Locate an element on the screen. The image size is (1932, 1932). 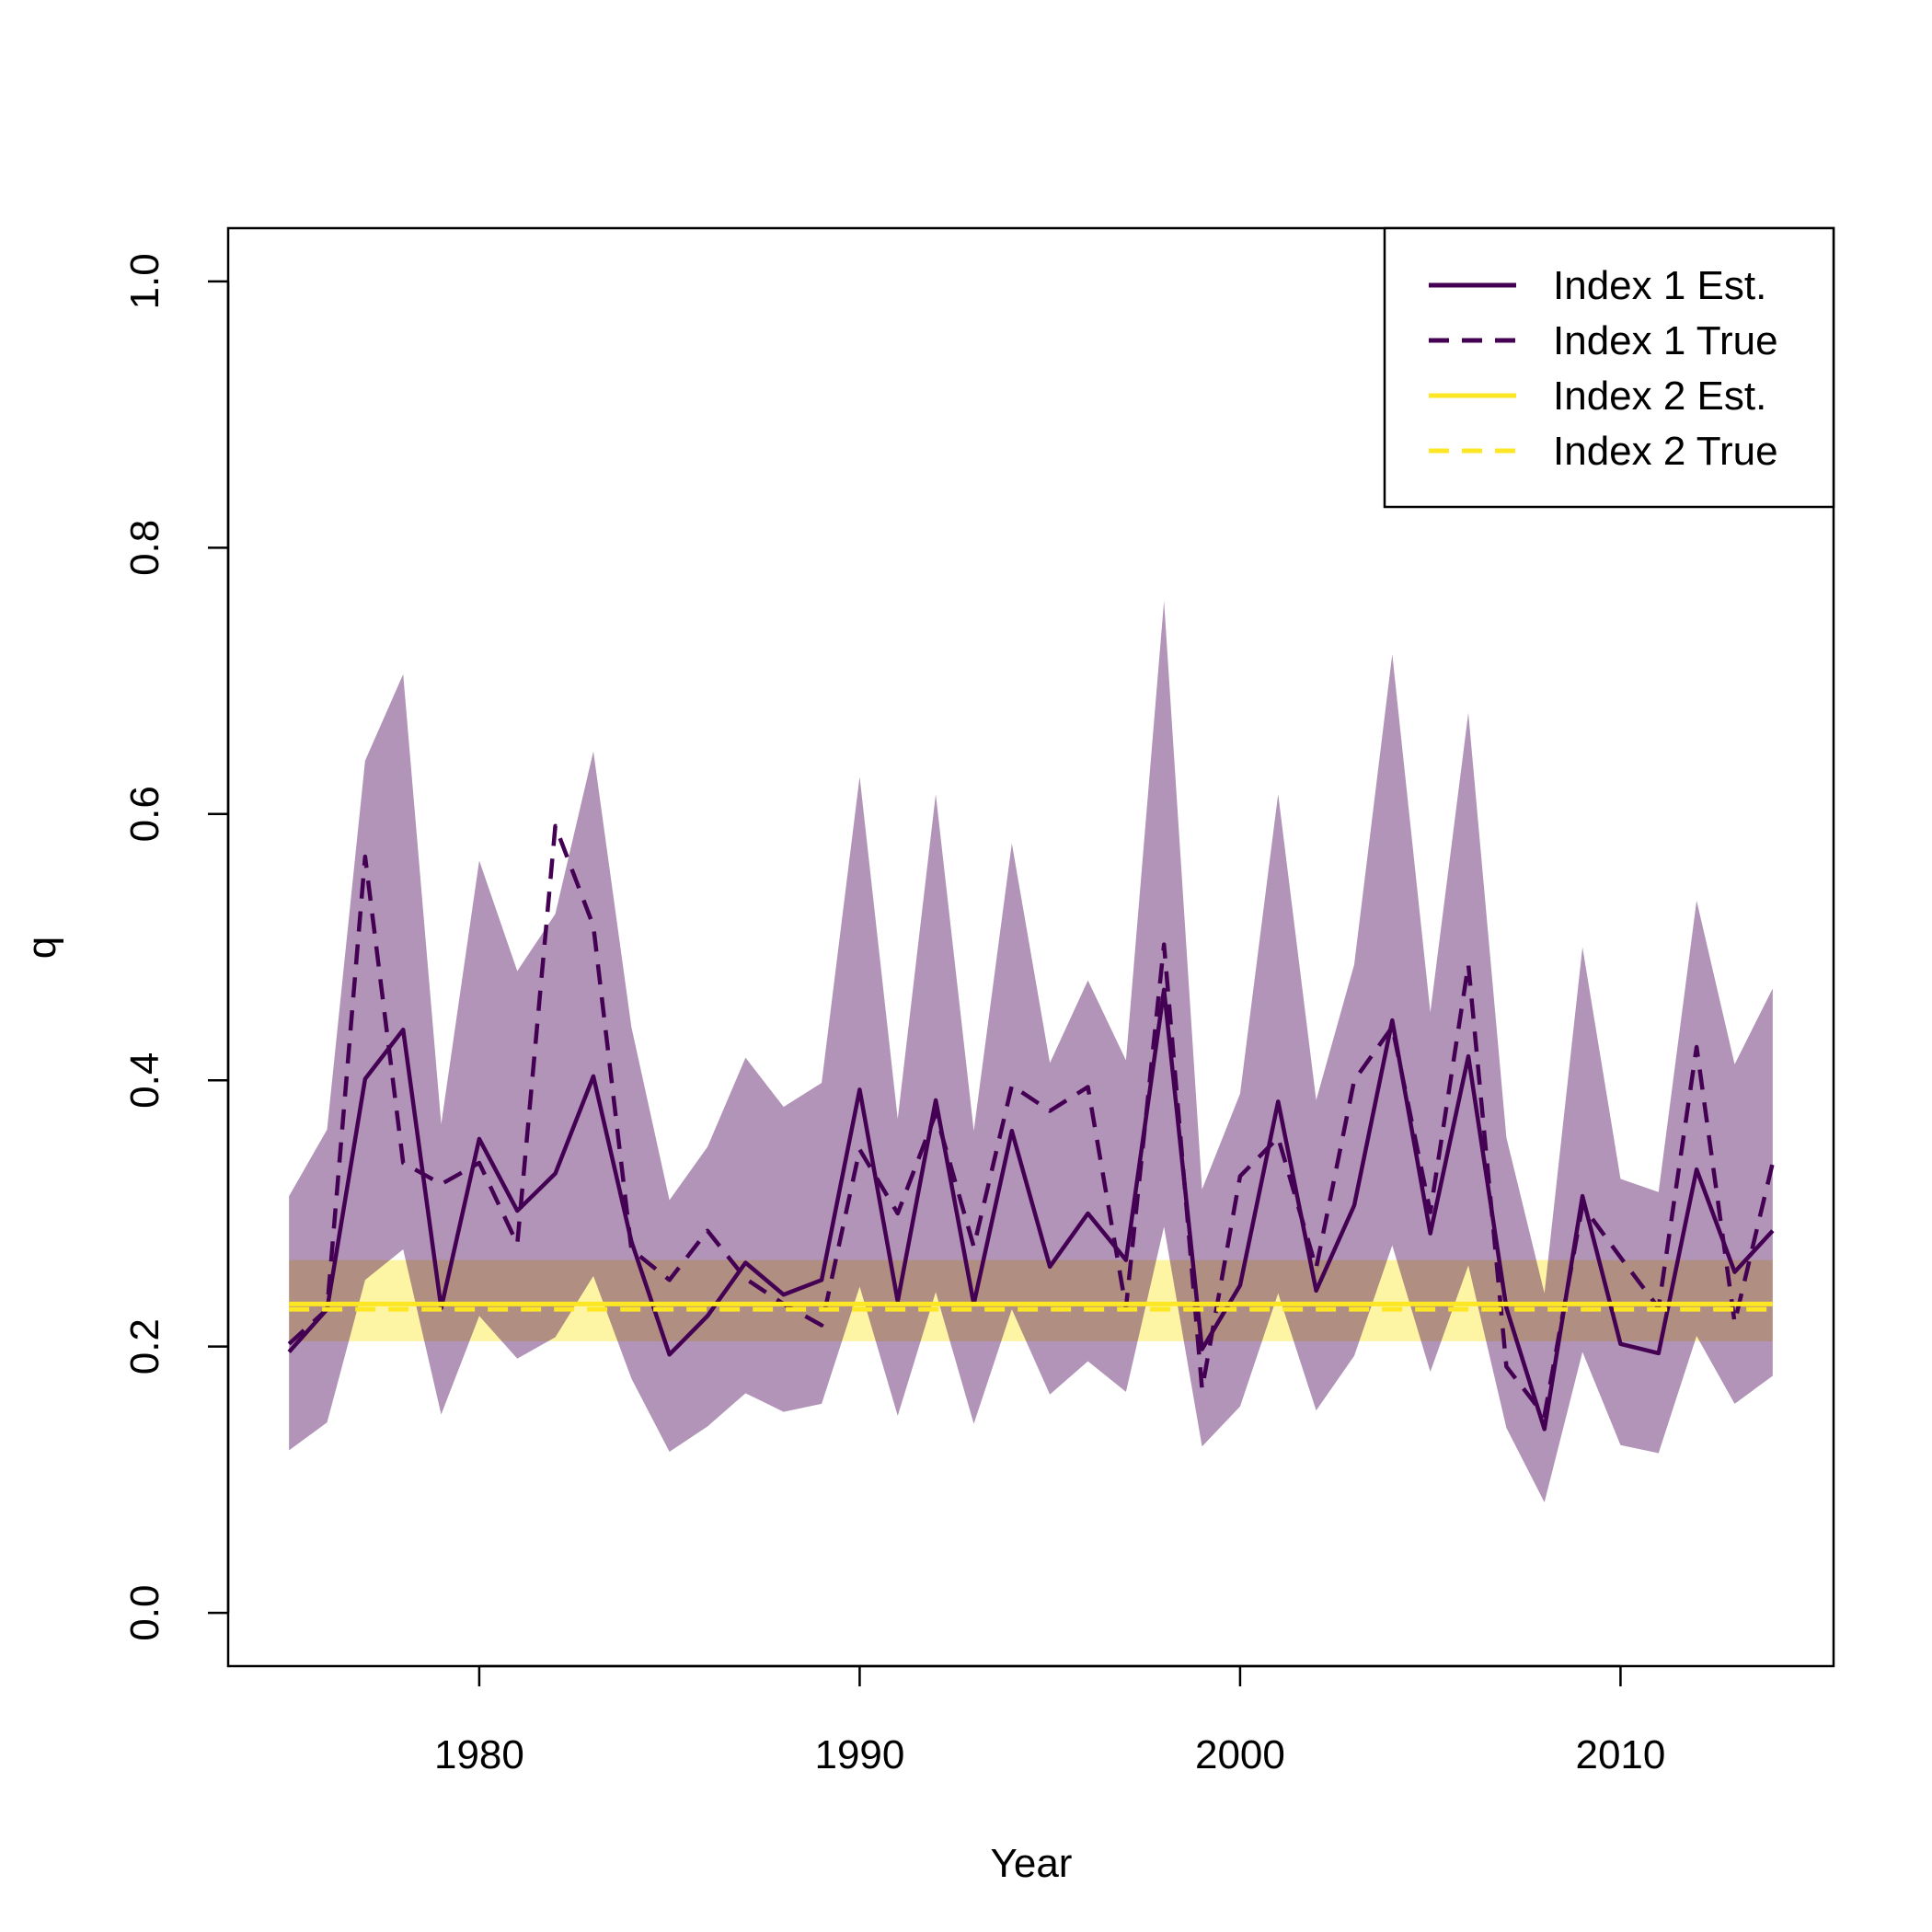
legend-label: Index 1 True is located at coordinates (1665, 340).